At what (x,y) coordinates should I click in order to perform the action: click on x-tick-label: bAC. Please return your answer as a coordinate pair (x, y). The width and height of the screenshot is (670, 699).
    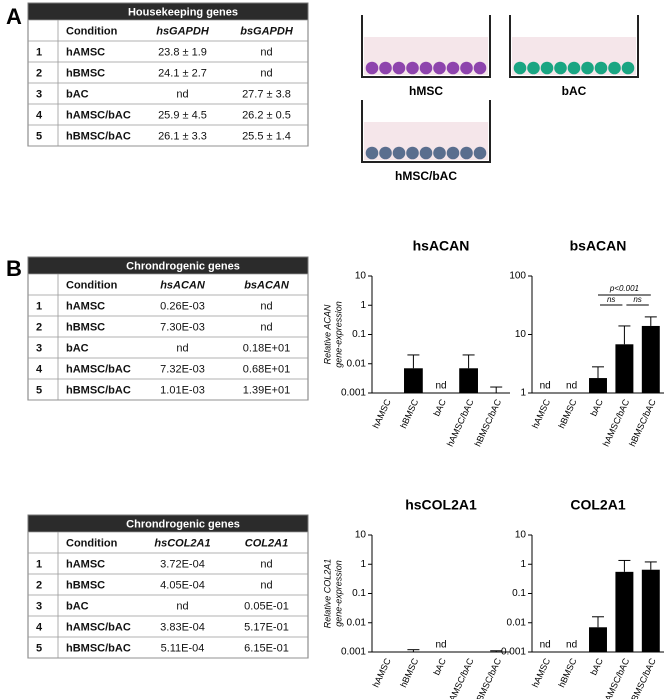
    Looking at the image, I should click on (439, 666).